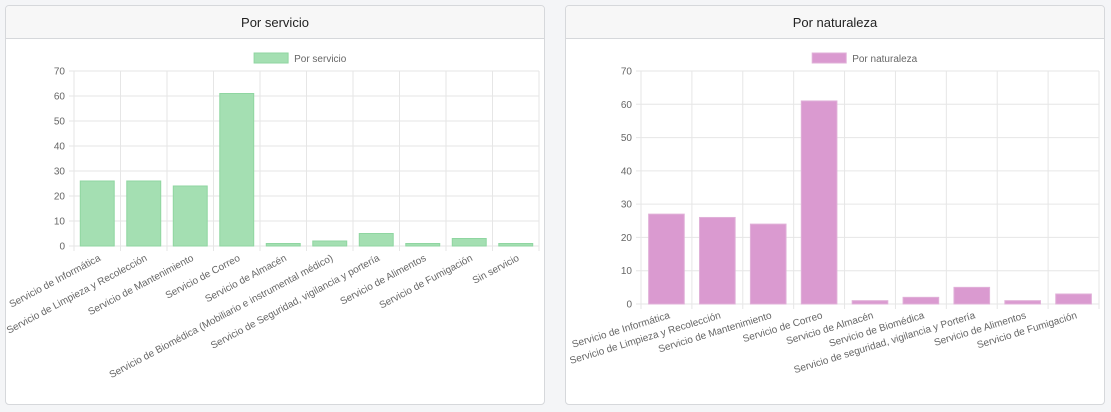 Image resolution: width=1111 pixels, height=412 pixels. Describe the element at coordinates (884, 59) in the screenshot. I see `legend-label: Por naturaleza` at that location.